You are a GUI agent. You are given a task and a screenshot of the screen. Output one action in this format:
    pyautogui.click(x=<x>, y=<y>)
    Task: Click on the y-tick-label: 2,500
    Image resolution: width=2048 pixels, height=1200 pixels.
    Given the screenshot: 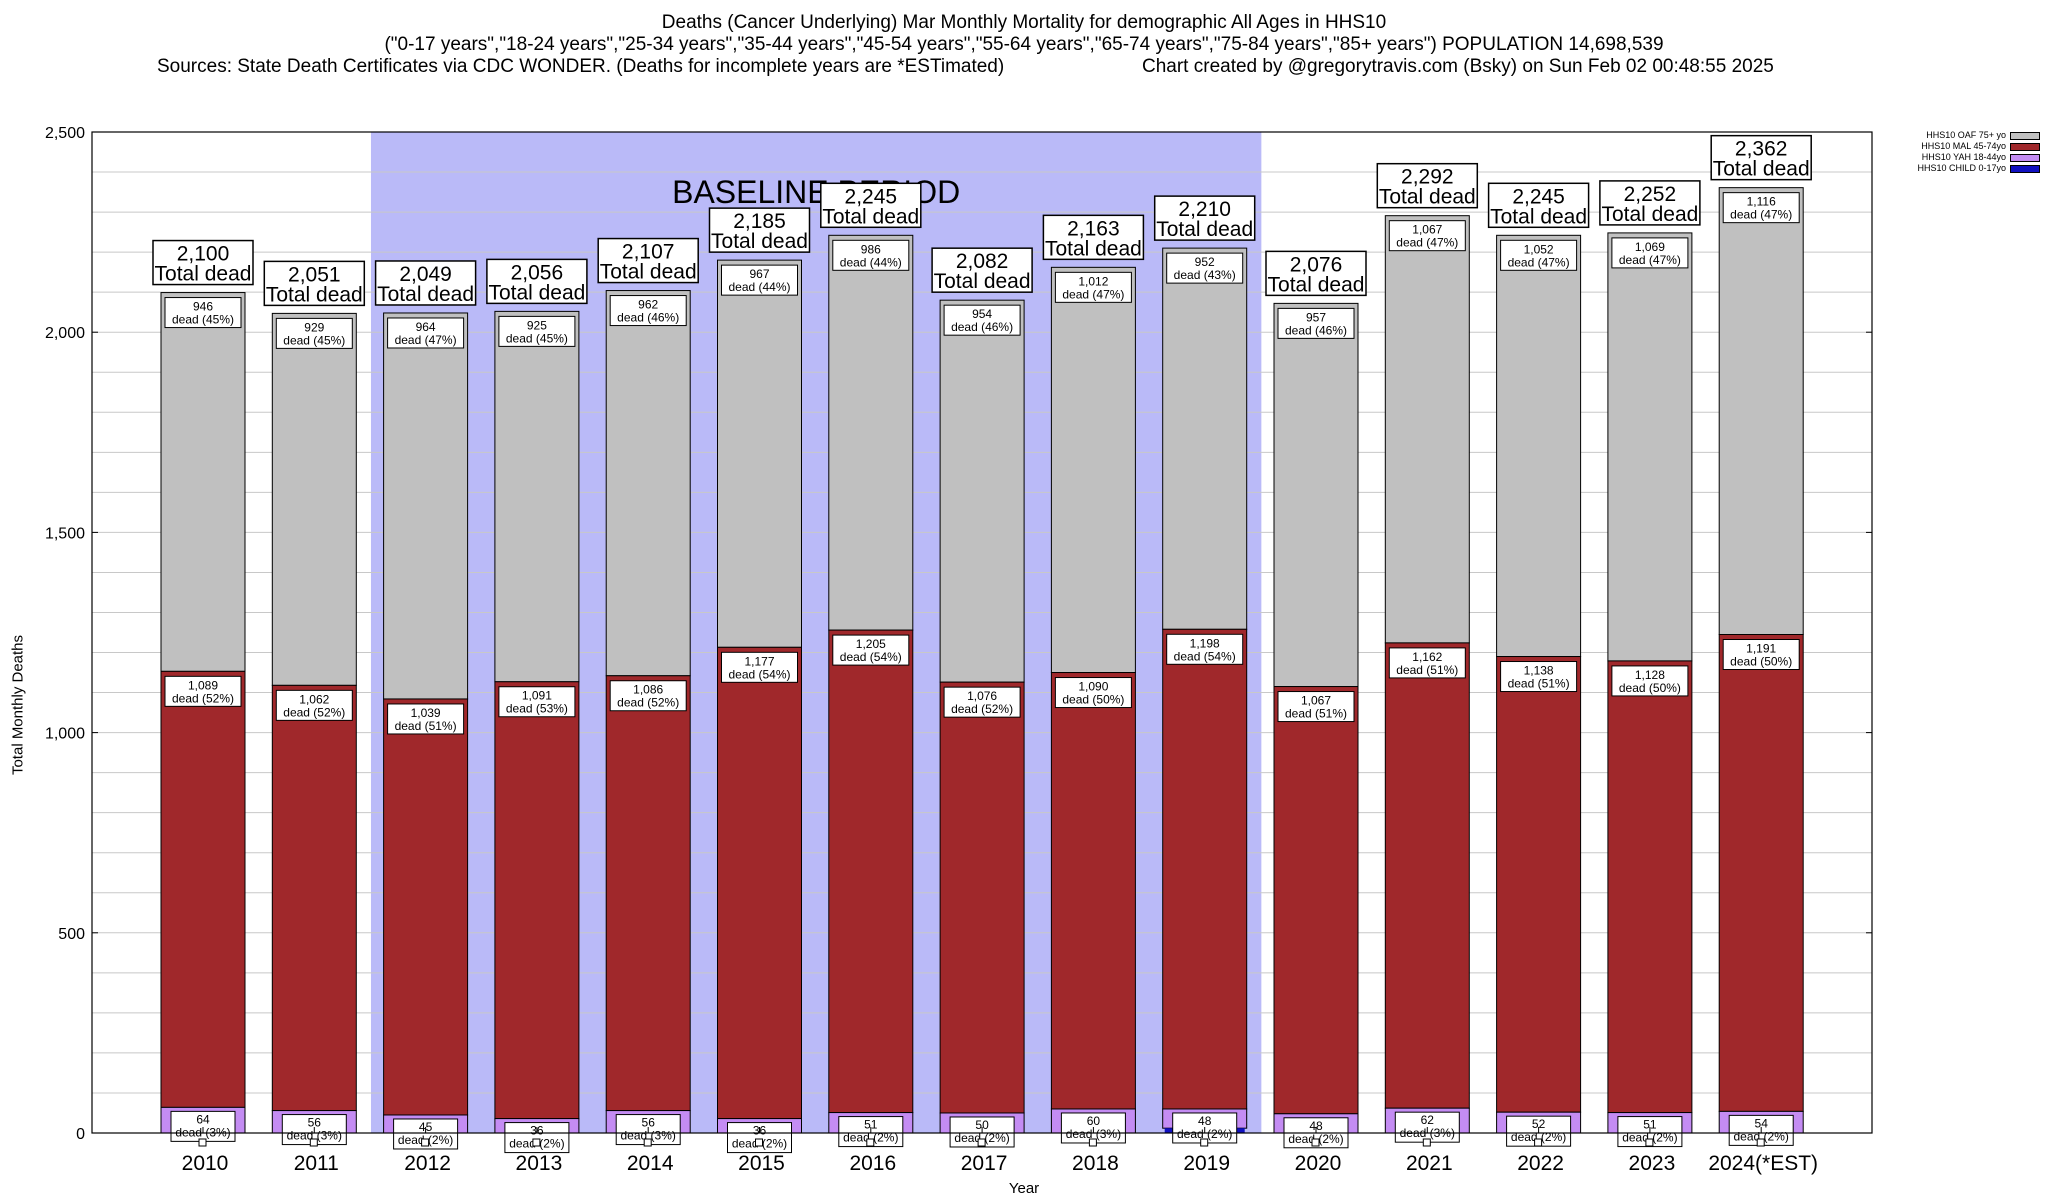 What is the action you would take?
    pyautogui.click(x=65, y=133)
    